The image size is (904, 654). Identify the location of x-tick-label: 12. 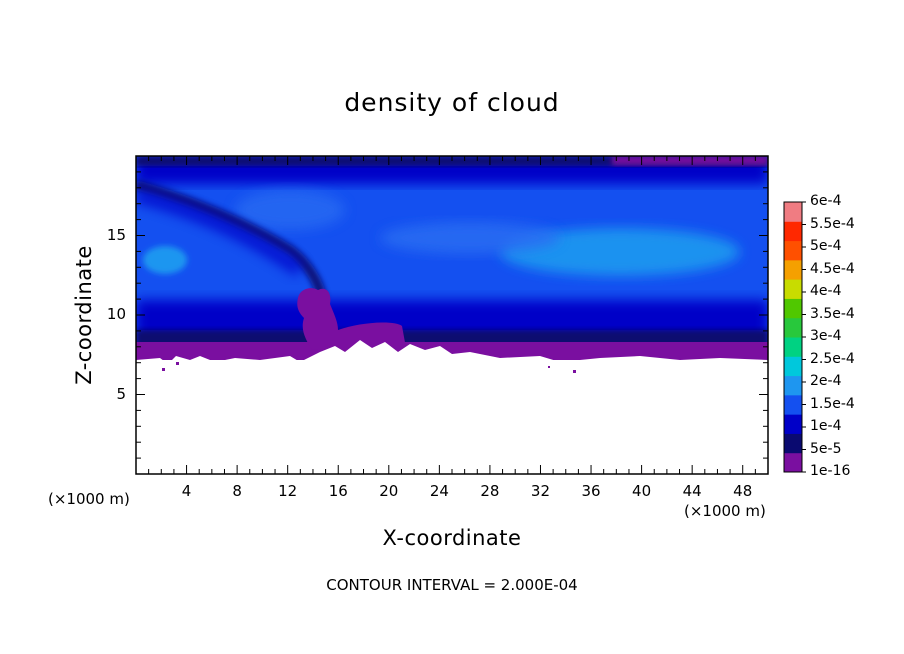
(288, 491).